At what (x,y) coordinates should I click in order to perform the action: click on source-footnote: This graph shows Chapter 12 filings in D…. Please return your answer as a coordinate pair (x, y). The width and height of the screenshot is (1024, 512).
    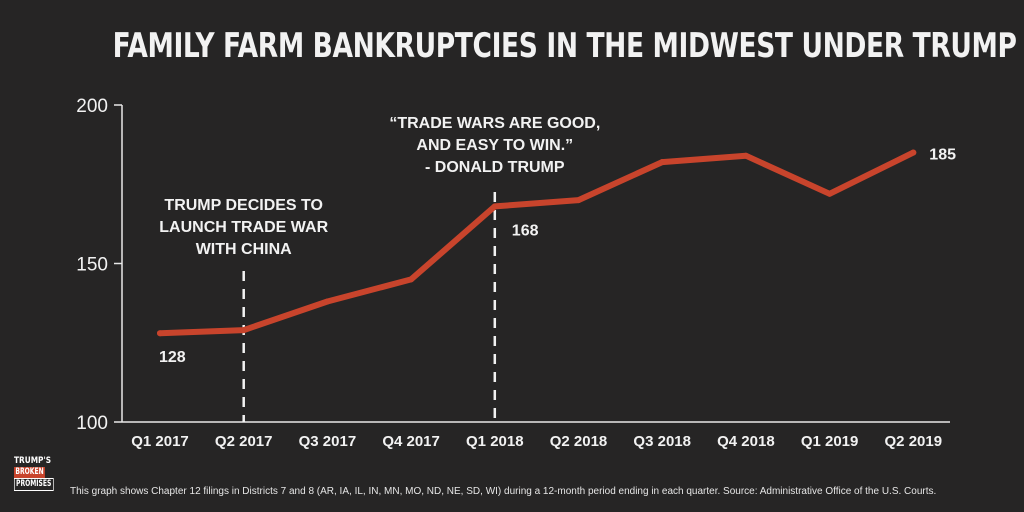
    Looking at the image, I should click on (503, 491).